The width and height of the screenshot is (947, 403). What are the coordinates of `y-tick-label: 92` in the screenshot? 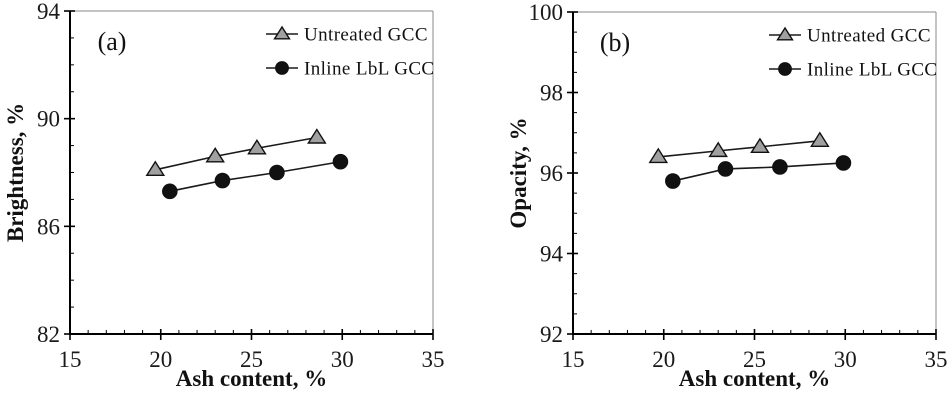 It's located at (551, 334).